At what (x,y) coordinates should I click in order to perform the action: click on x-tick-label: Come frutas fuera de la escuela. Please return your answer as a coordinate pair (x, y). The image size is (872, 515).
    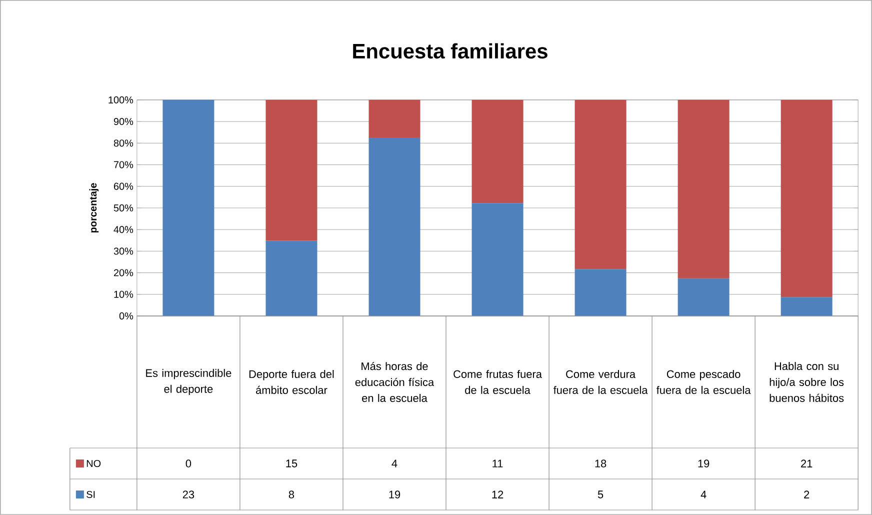
    Looking at the image, I should click on (498, 382).